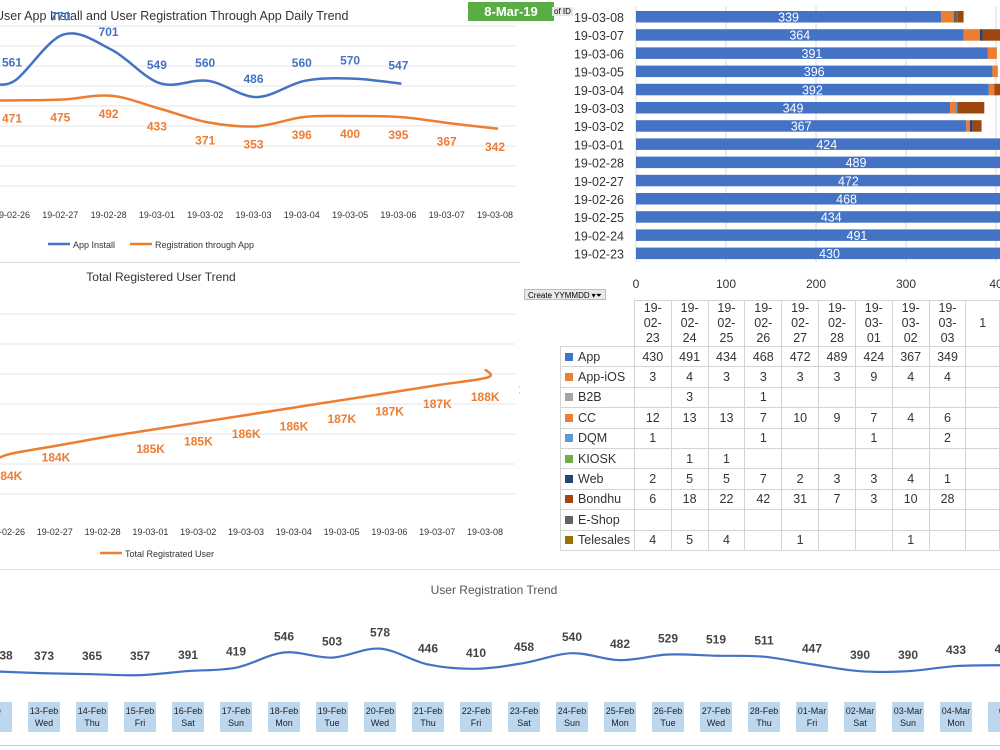 The height and width of the screenshot is (750, 1000). Describe the element at coordinates (620, 711) in the screenshot. I see `date-label: 25-Feb` at that location.